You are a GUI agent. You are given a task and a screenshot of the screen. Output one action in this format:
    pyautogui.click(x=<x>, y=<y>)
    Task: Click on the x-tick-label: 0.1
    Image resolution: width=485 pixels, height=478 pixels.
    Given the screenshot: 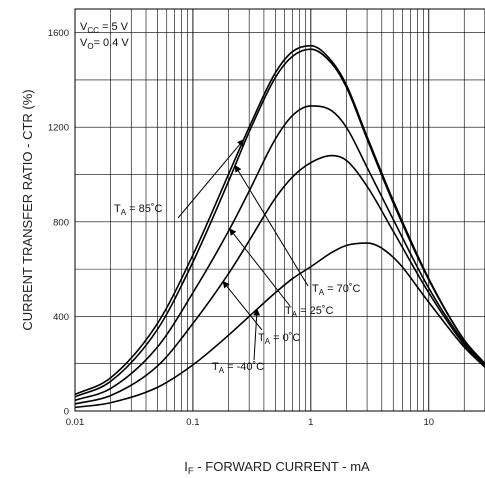 What is the action you would take?
    pyautogui.click(x=192, y=422)
    